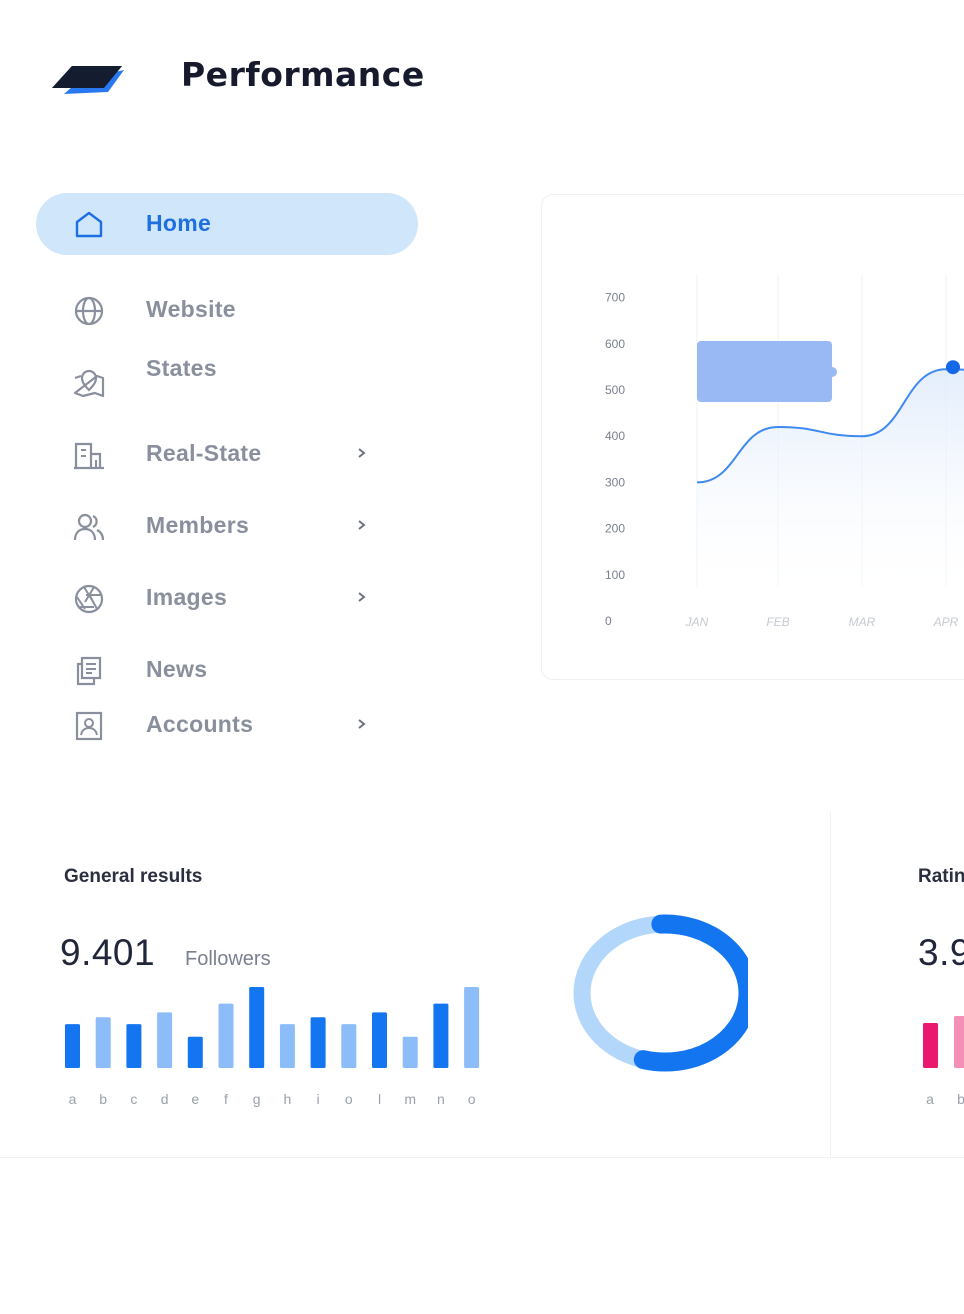 Image resolution: width=964 pixels, height=1314 pixels. Describe the element at coordinates (88, 80) in the screenshot. I see `stacked-layers-logo-icon` at that location.